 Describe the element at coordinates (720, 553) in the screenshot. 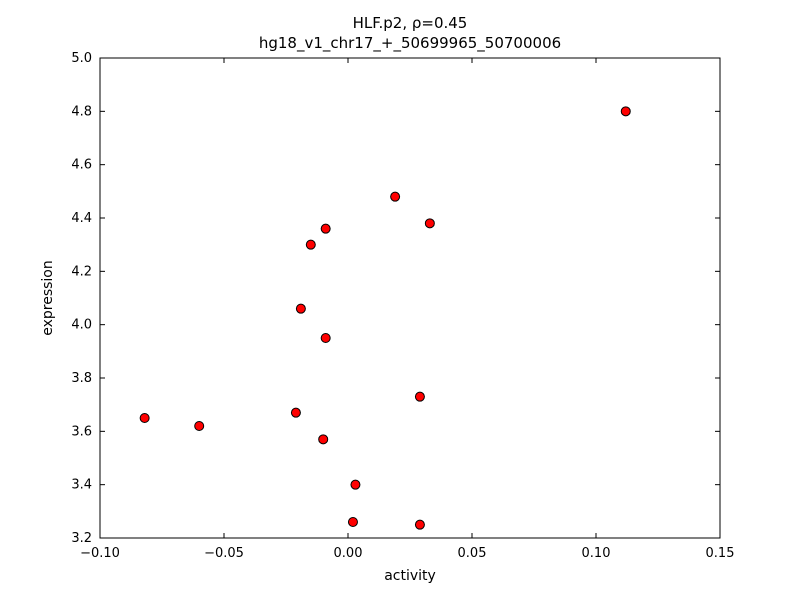

I see `x-tick-label: 0.15` at that location.